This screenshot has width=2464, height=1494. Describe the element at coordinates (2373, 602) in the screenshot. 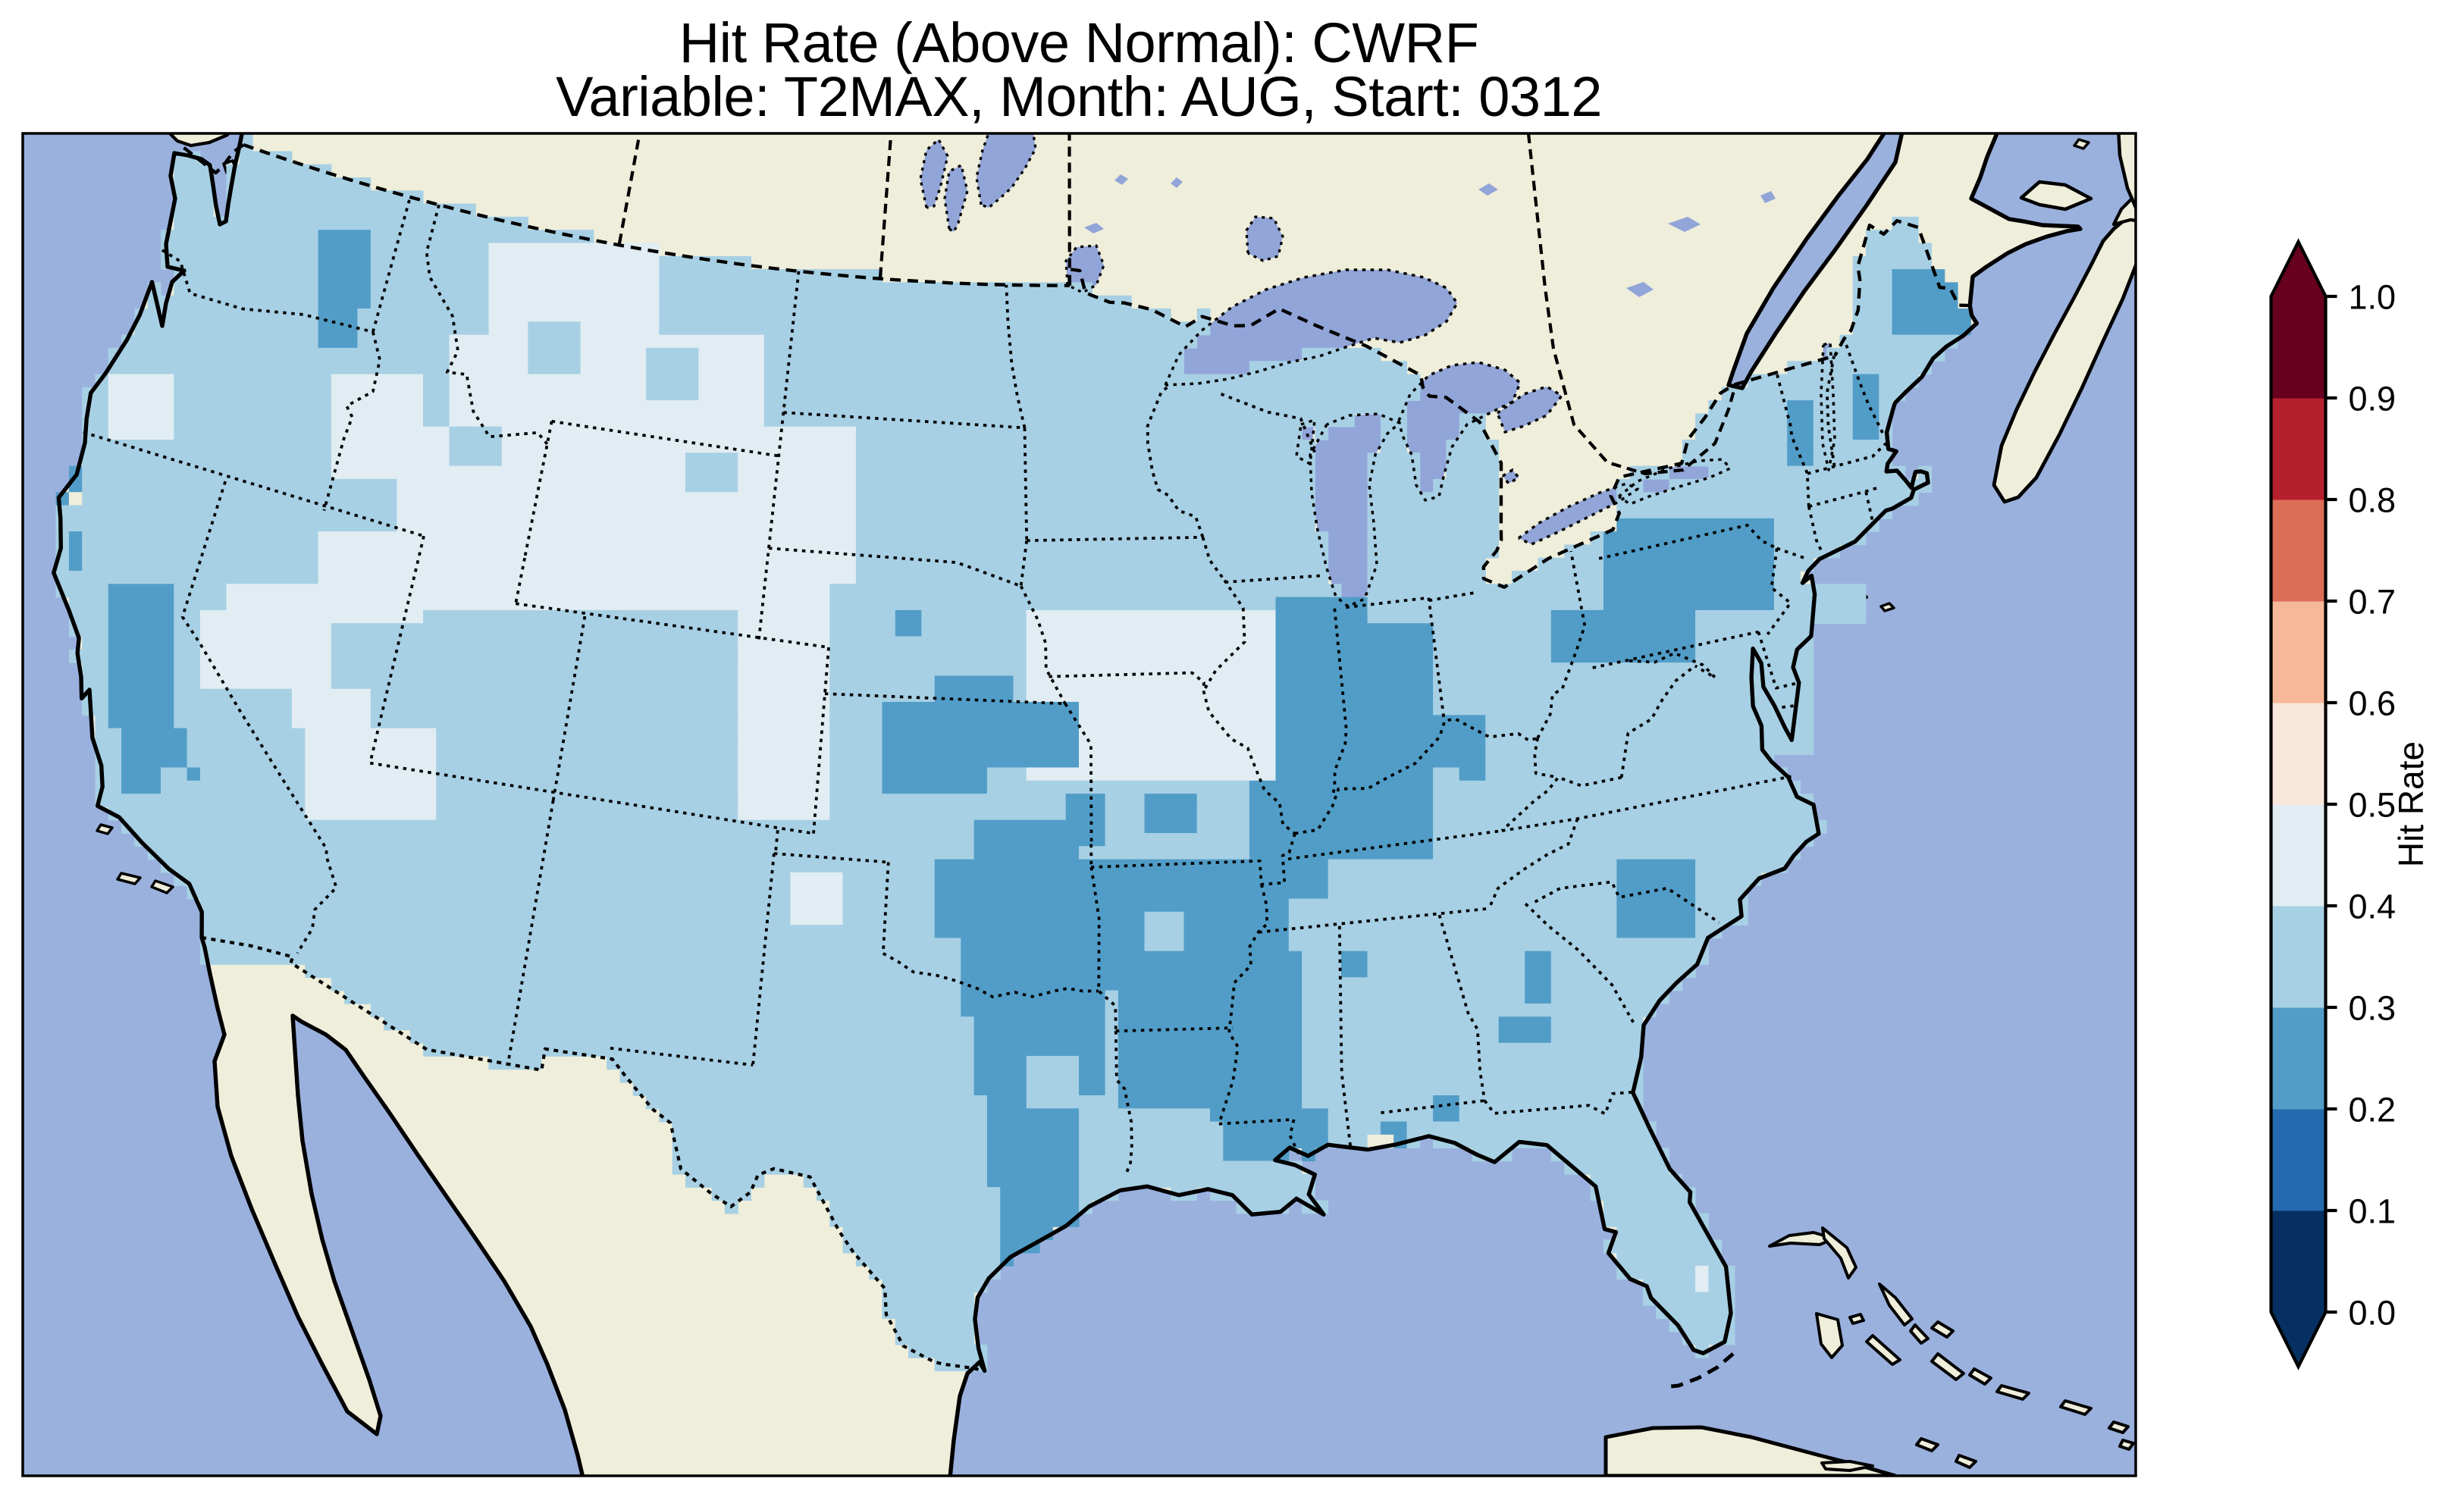

I see `svg-text: 0.7` at that location.